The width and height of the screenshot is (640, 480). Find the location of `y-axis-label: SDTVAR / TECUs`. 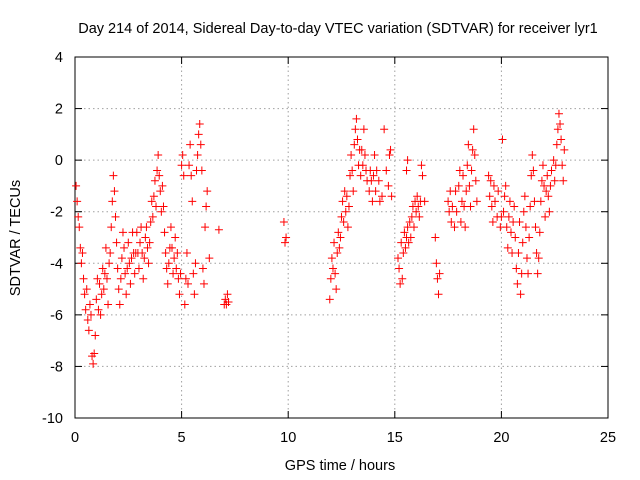

y-axis-label: SDTVAR / TECUs is located at coordinates (16, 238).